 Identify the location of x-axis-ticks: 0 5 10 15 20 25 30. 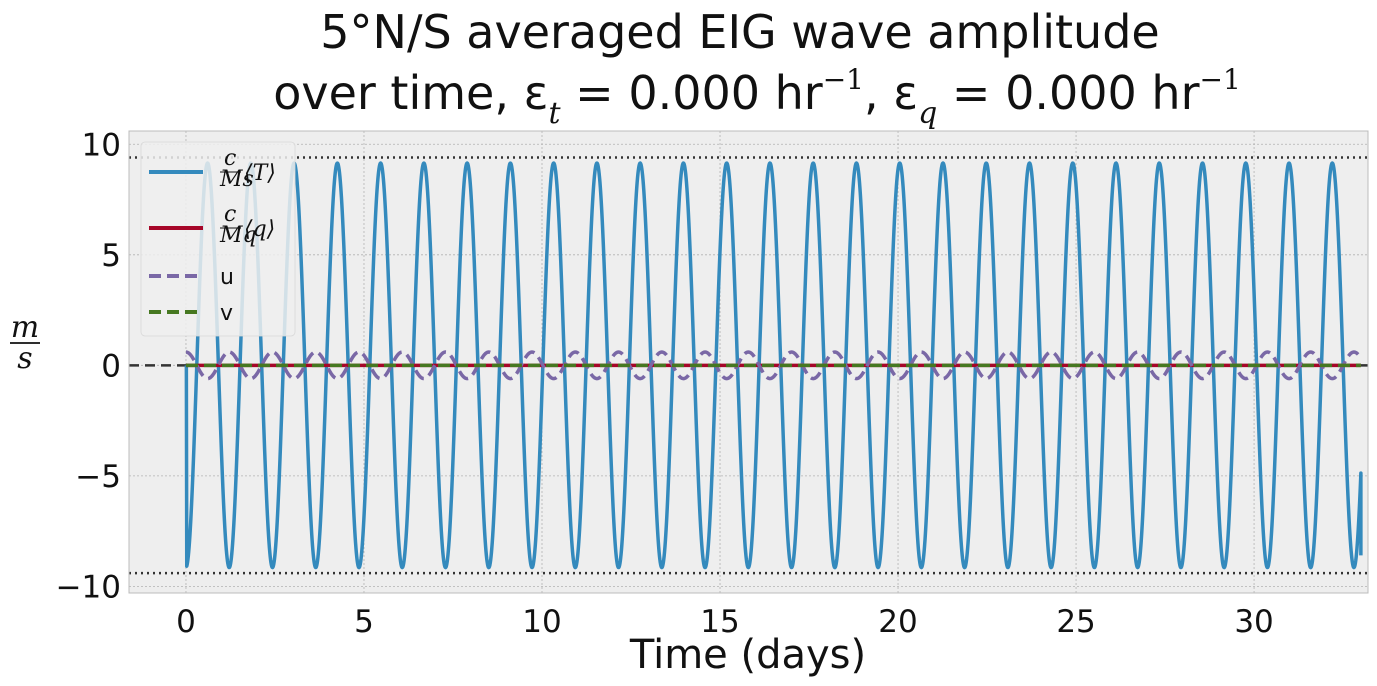
(725, 622).